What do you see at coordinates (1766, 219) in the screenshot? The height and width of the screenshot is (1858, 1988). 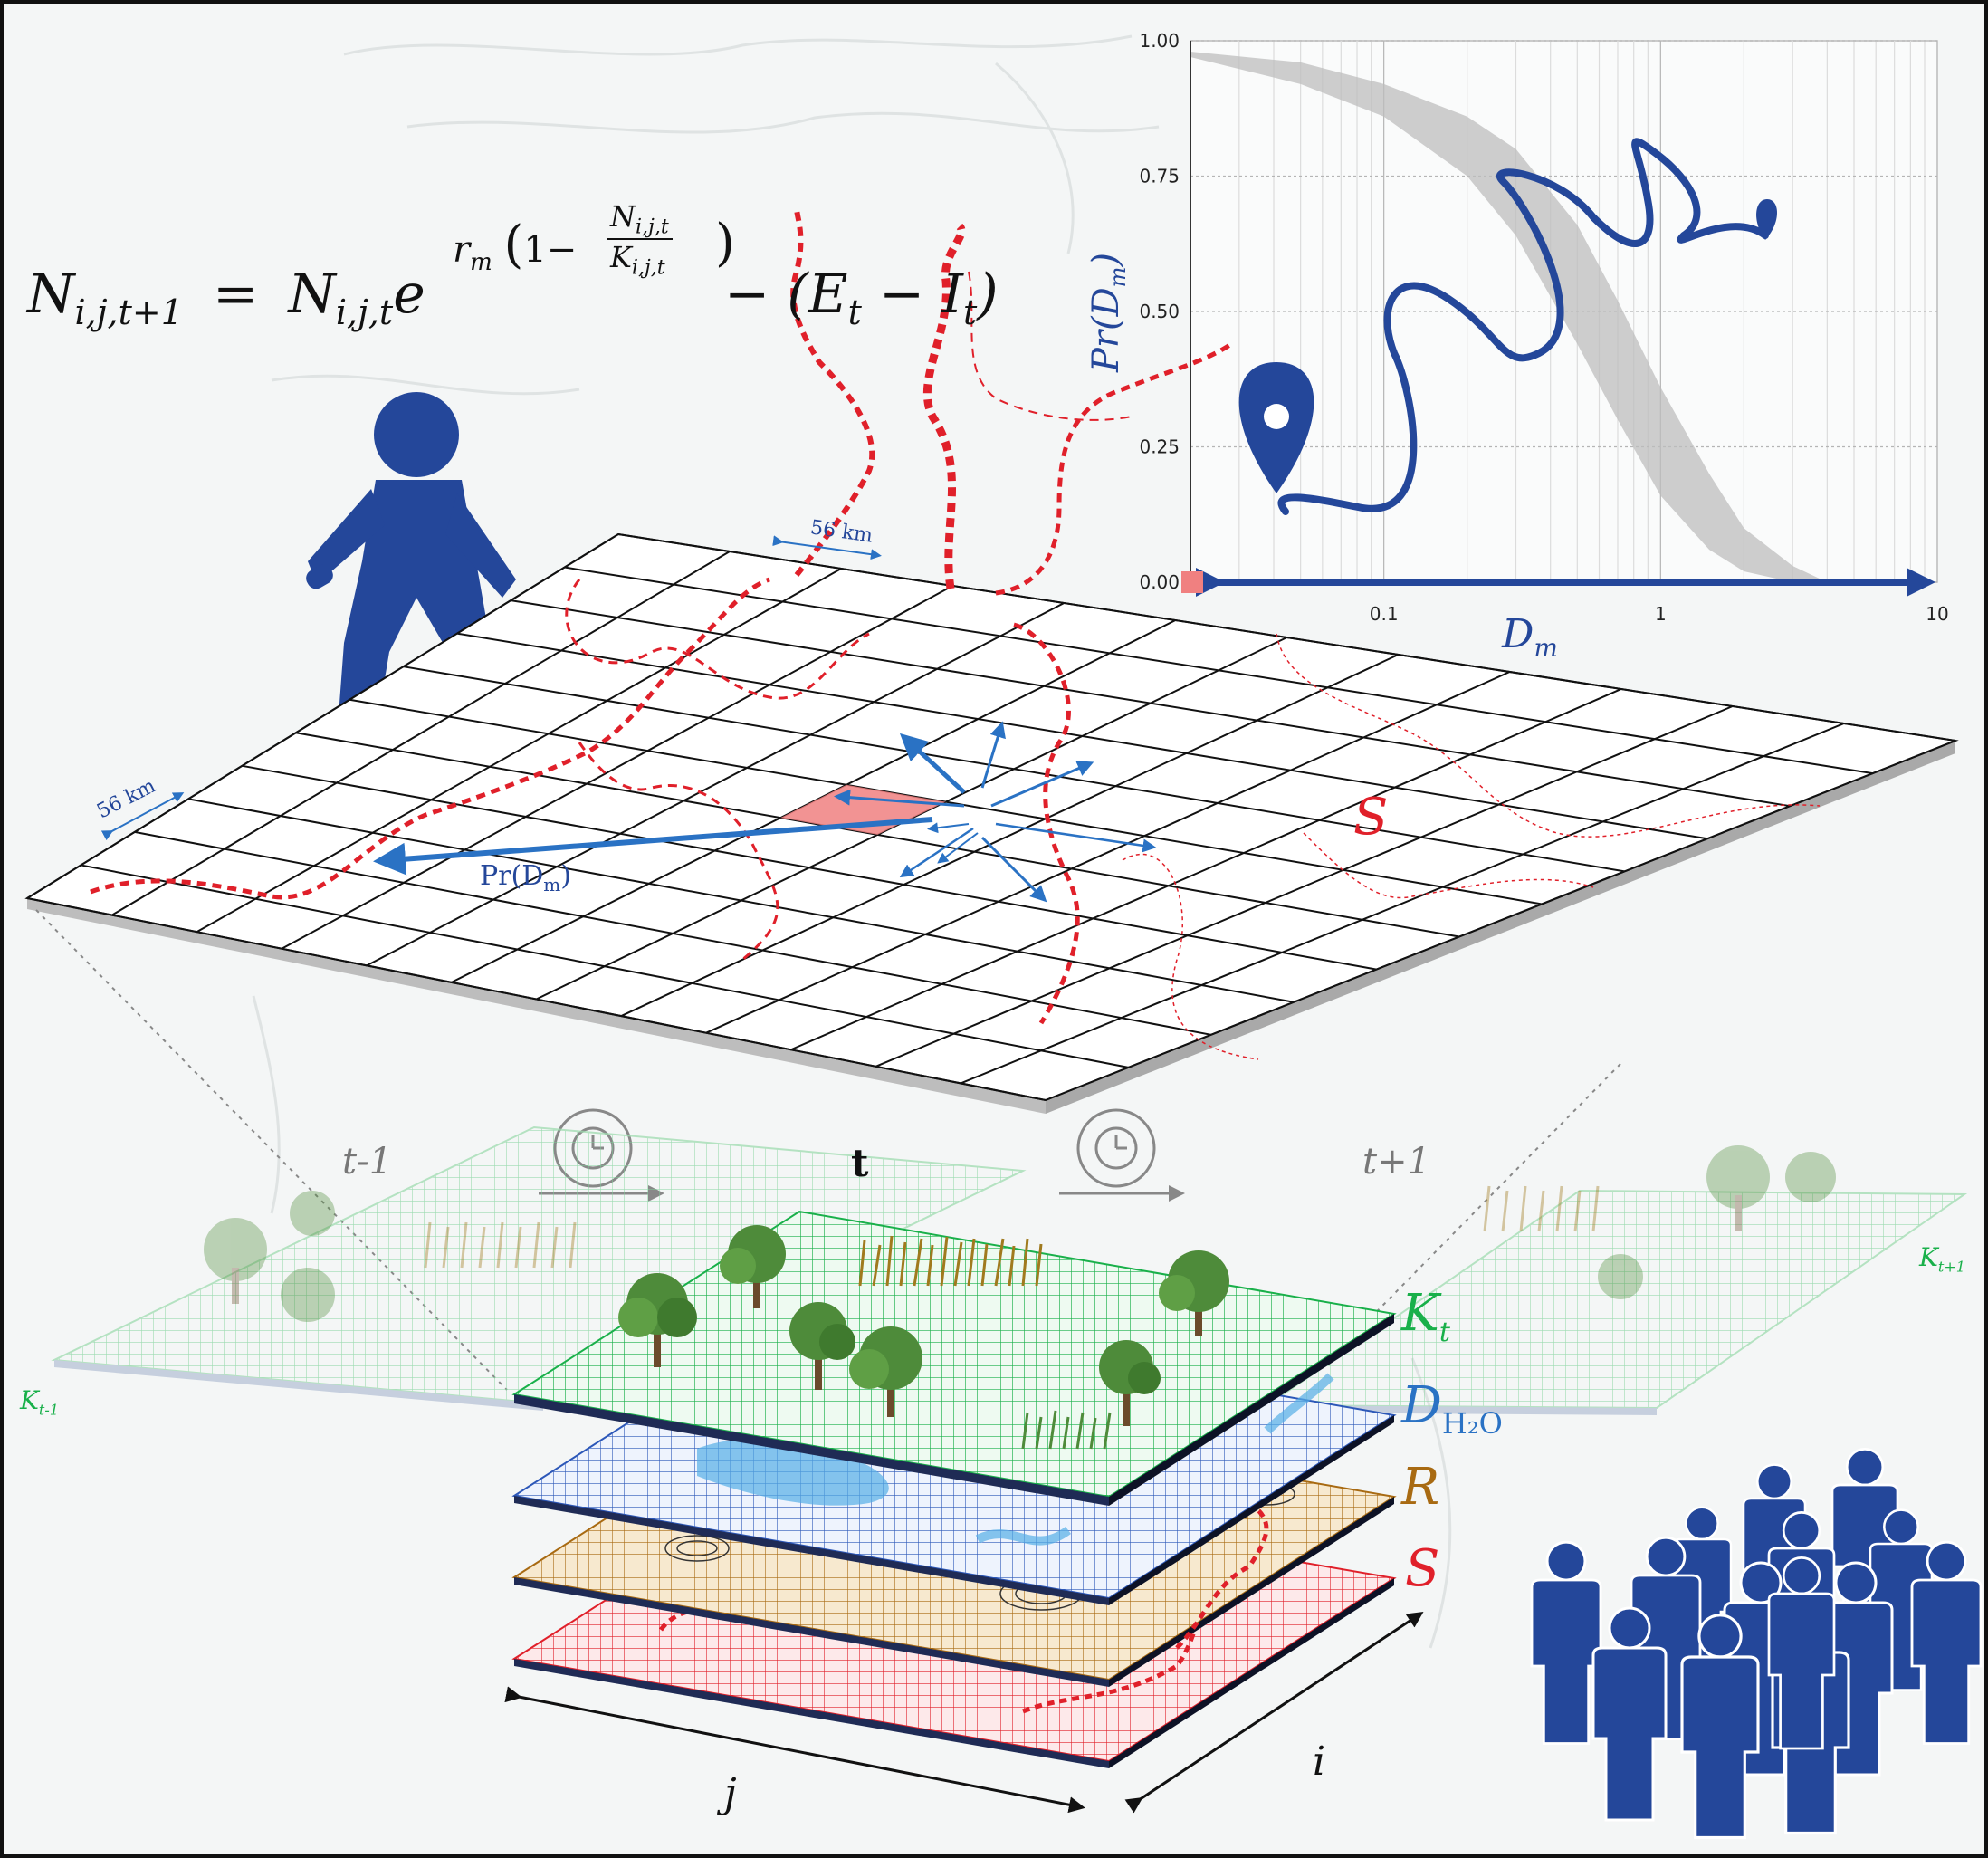 I see `location-pin-icon` at bounding box center [1766, 219].